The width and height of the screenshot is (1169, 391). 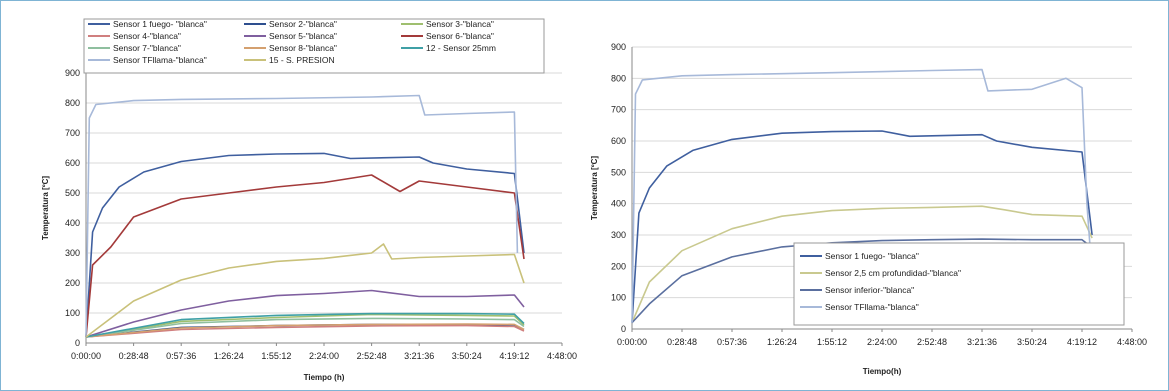 What do you see at coordinates (460, 24) in the screenshot?
I see `legend-entry: Sensor 3-"blanca"` at bounding box center [460, 24].